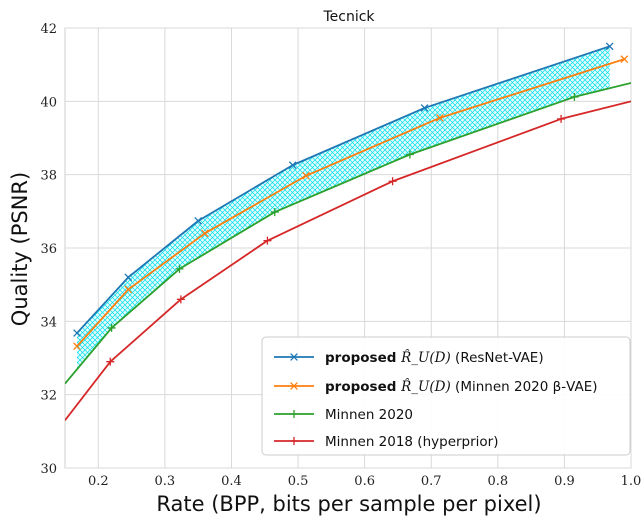 This screenshot has width=643, height=522. Describe the element at coordinates (48, 176) in the screenshot. I see `y-tick-label: 38` at that location.